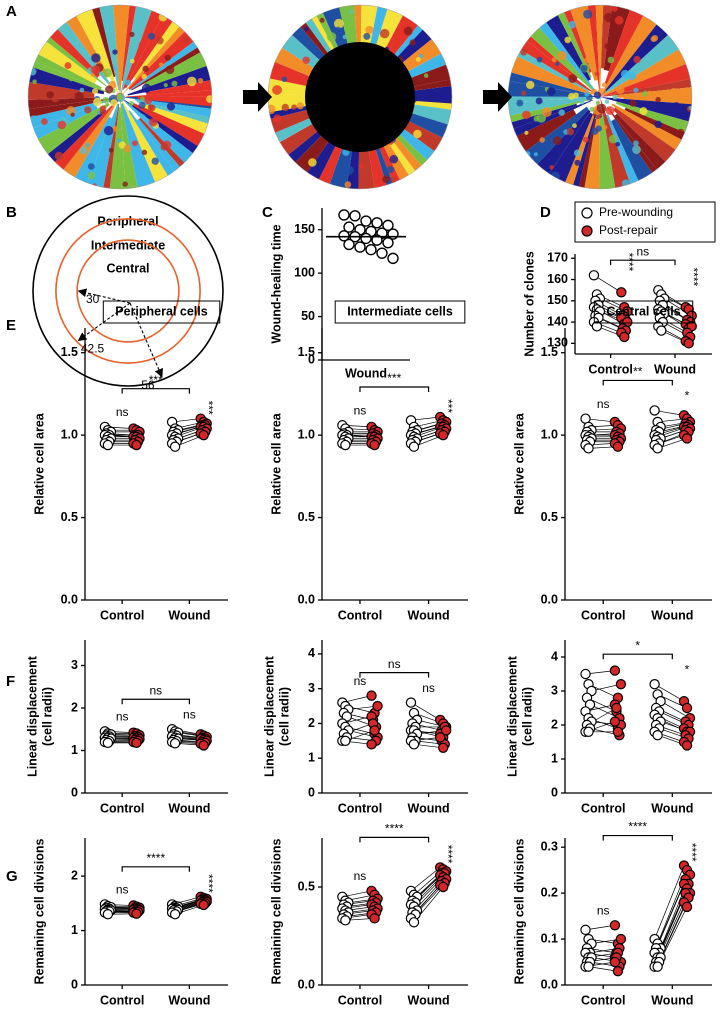 Image resolution: width=721 pixels, height=1009 pixels. I want to click on y-tick-label: 0, so click(311, 359).